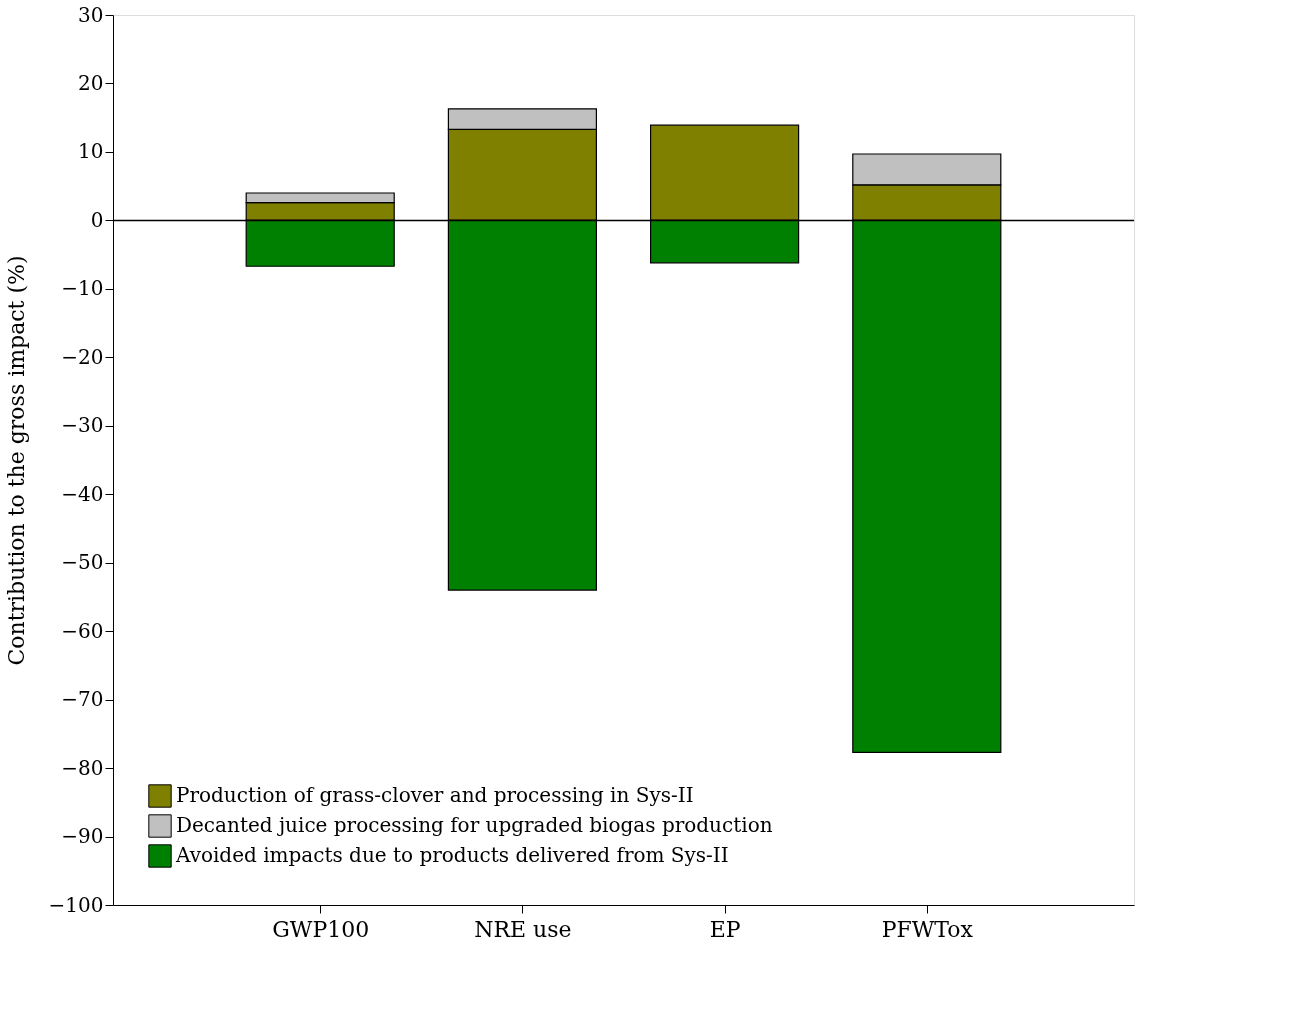 Image resolution: width=1290 pixels, height=1017 pixels. I want to click on y-tick-label: 20, so click(91, 82).